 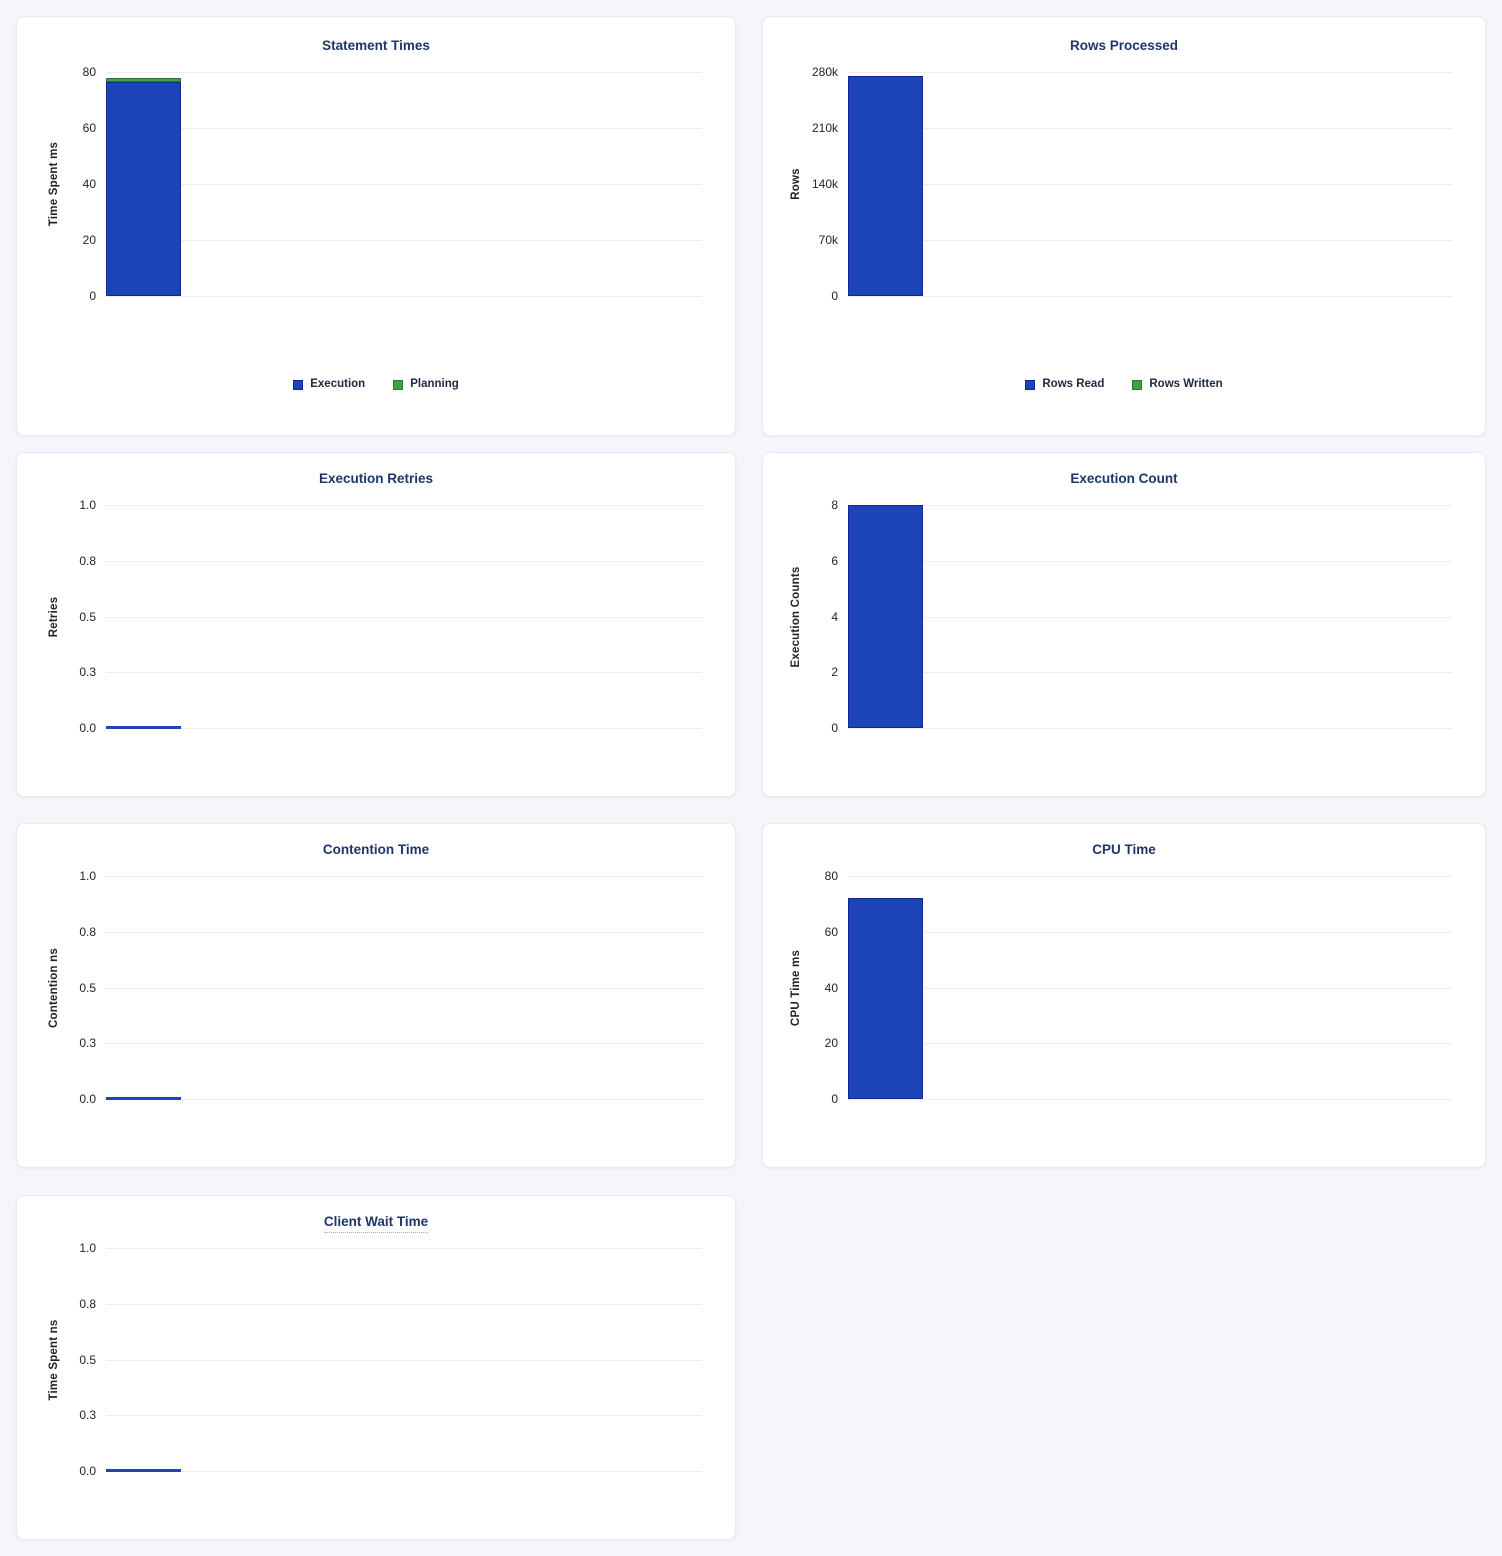 What do you see at coordinates (834, 672) in the screenshot?
I see `y-tick-label: 2` at bounding box center [834, 672].